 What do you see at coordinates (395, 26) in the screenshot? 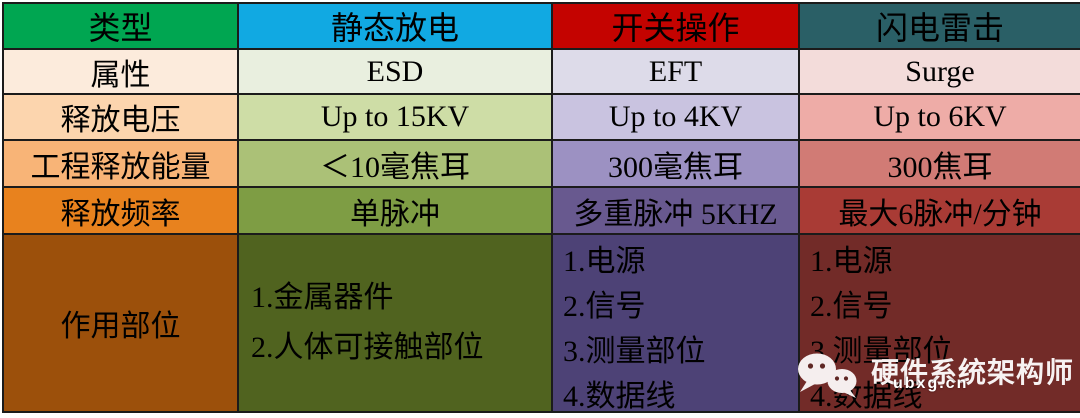
I see `static-discharge-header-cell: 静态放电` at bounding box center [395, 26].